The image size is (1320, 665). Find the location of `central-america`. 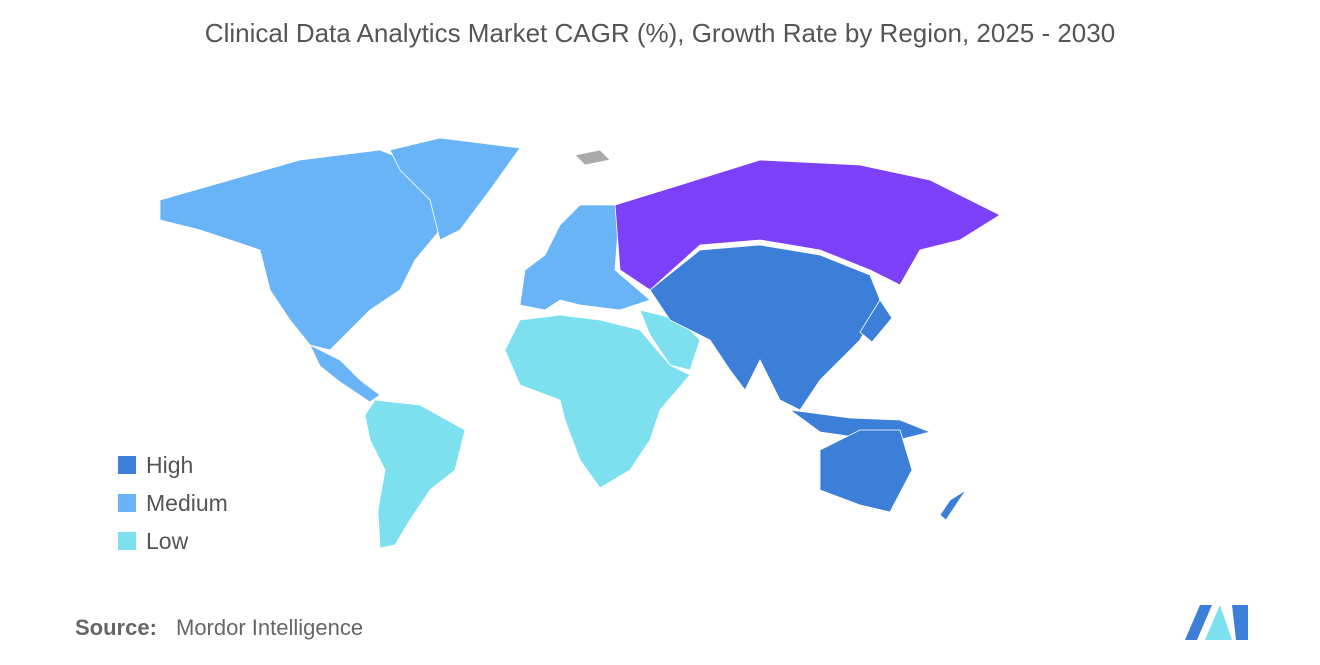

central-america is located at coordinates (345, 373).